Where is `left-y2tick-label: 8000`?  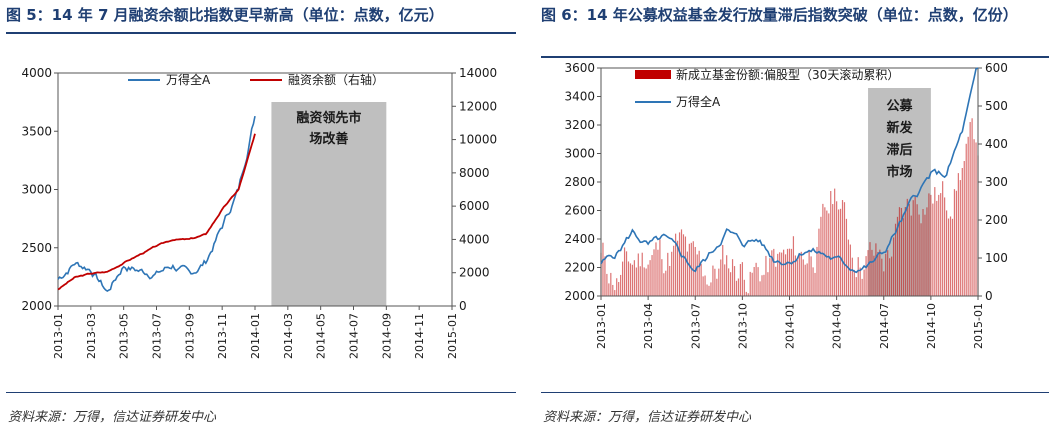 left-y2tick-label: 8000 is located at coordinates (474, 173).